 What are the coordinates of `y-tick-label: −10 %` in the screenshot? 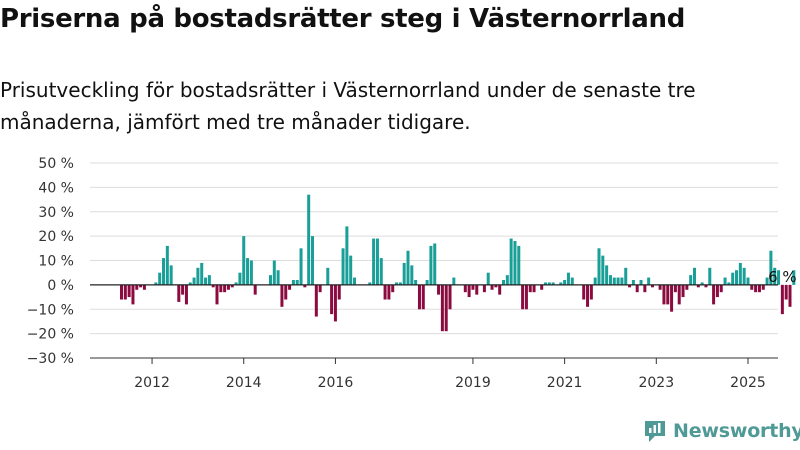 It's located at (50, 310).